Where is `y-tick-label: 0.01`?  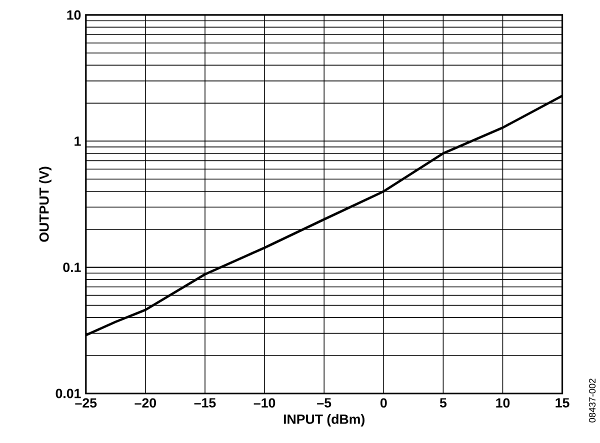
y-tick-label: 0.01 is located at coordinates (68, 393).